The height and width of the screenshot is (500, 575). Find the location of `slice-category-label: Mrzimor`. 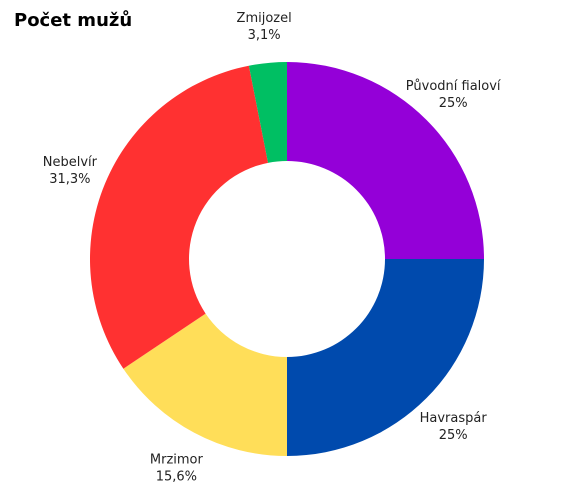

slice-category-label: Mrzimor is located at coordinates (177, 459).